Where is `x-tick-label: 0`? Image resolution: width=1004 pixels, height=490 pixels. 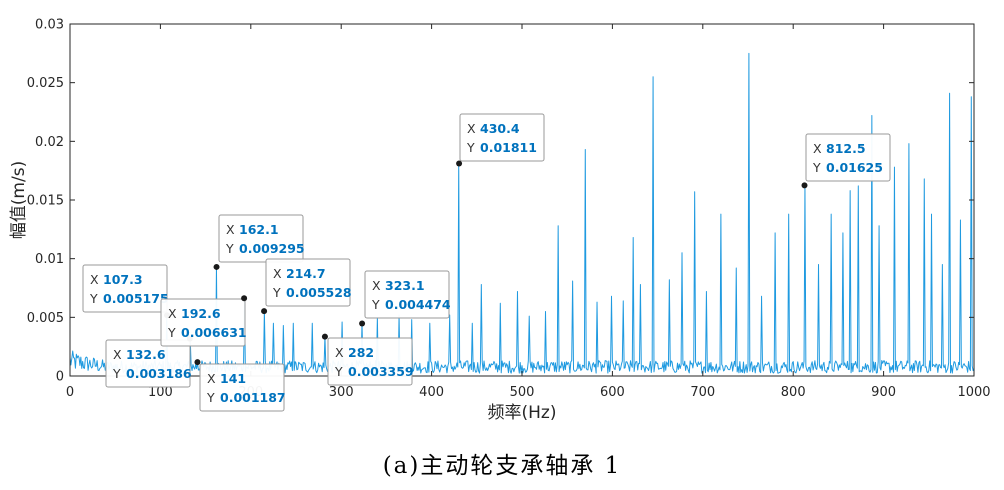
x-tick-label: 0 is located at coordinates (70, 392).